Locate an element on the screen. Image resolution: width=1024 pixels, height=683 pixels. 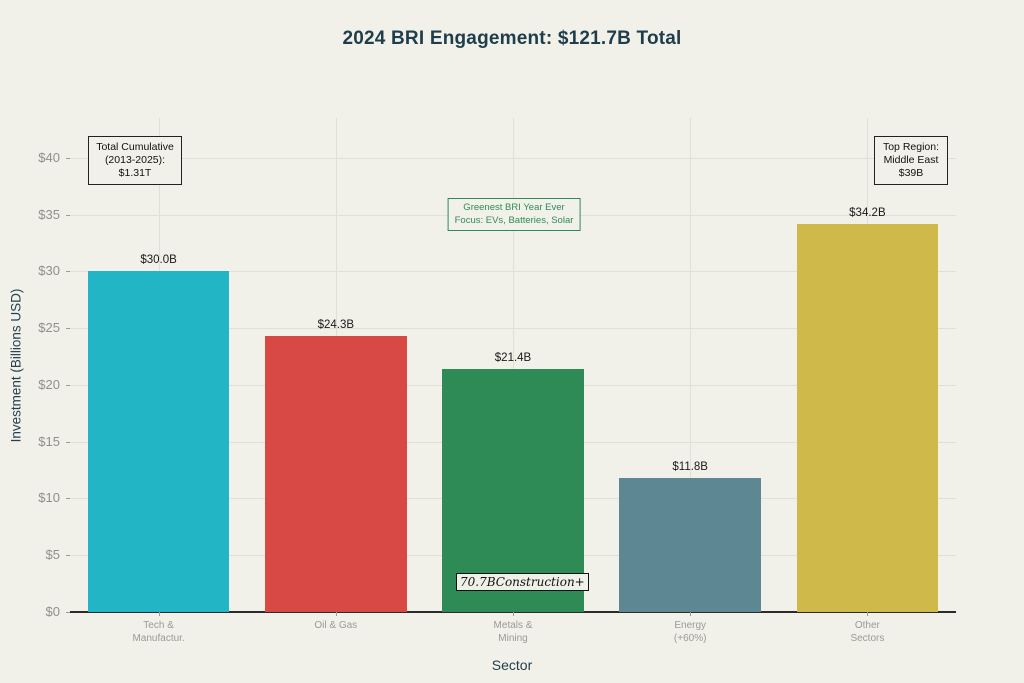
annotation-line: Middle East is located at coordinates (911, 160).